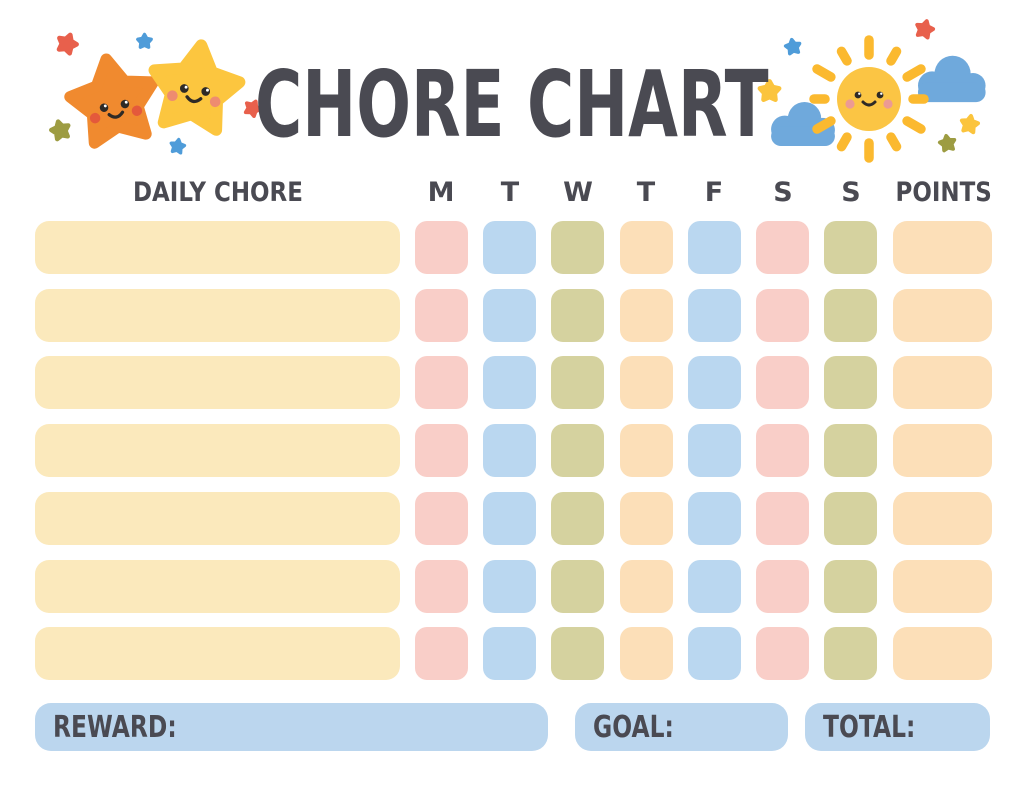 The image size is (1024, 803). I want to click on day-header-7-S: S, so click(851, 192).